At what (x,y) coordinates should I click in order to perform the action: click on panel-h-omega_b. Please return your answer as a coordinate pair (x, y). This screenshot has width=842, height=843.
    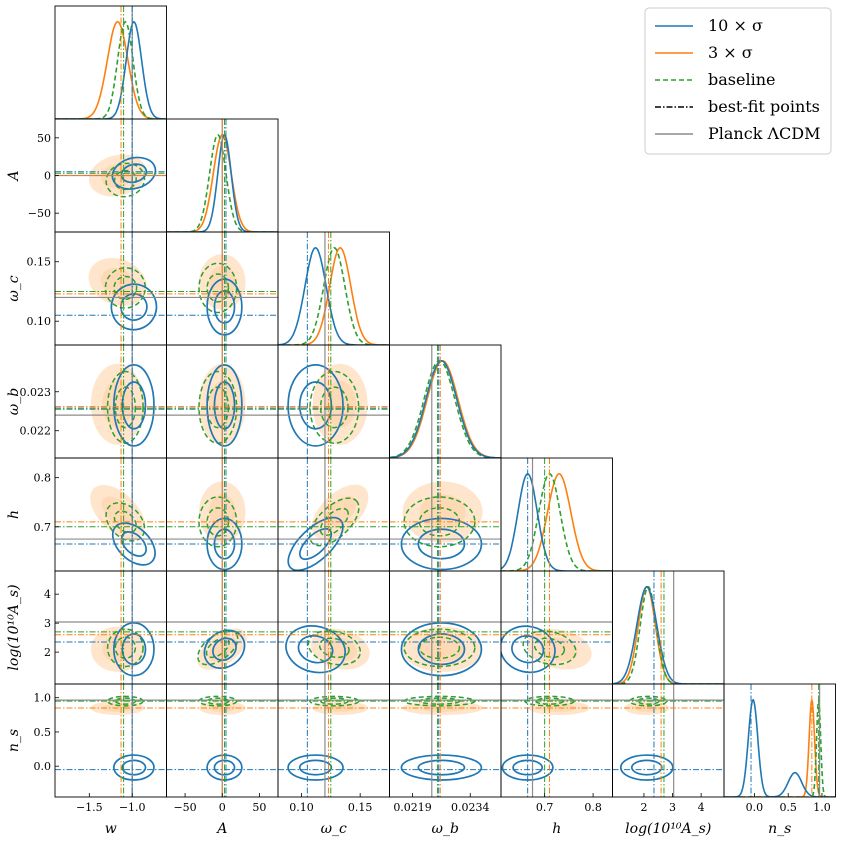
    Looking at the image, I should click on (445, 514).